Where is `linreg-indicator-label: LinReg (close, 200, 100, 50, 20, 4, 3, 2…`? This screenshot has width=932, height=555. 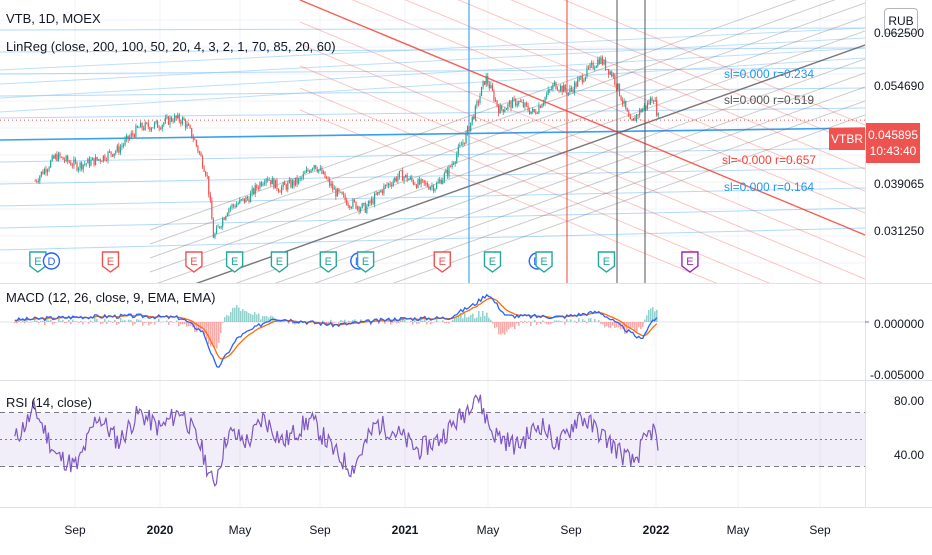 linreg-indicator-label: LinReg (close, 200, 100, 50, 20, 4, 3, 2… is located at coordinates (171, 46).